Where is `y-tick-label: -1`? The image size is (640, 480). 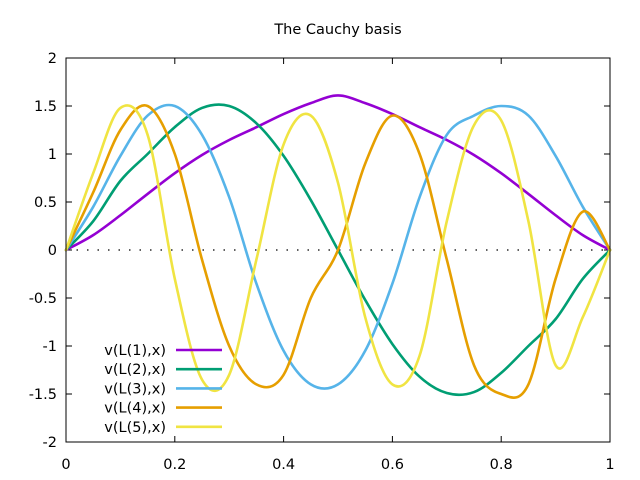
y-tick-label: -1 is located at coordinates (50, 347).